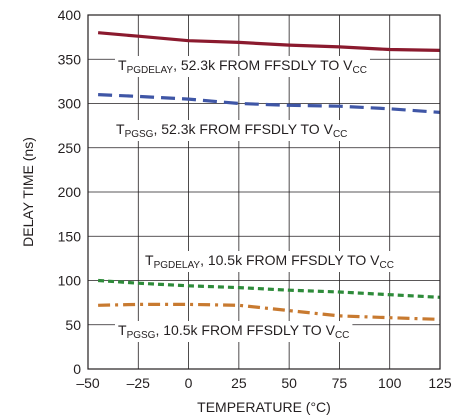  I want to click on y-tick-label: 300, so click(70, 104).